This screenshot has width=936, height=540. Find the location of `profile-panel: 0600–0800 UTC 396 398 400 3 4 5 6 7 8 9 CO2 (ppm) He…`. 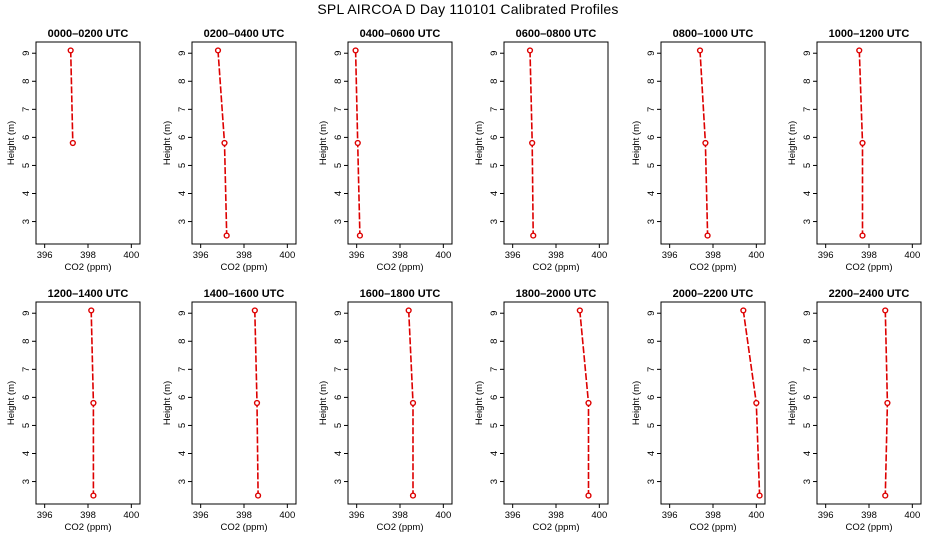

profile-panel: 0600–0800 UTC 396 398 400 3 4 5 6 7 8 9 CO2 (ppm) He… is located at coordinates (541, 150).